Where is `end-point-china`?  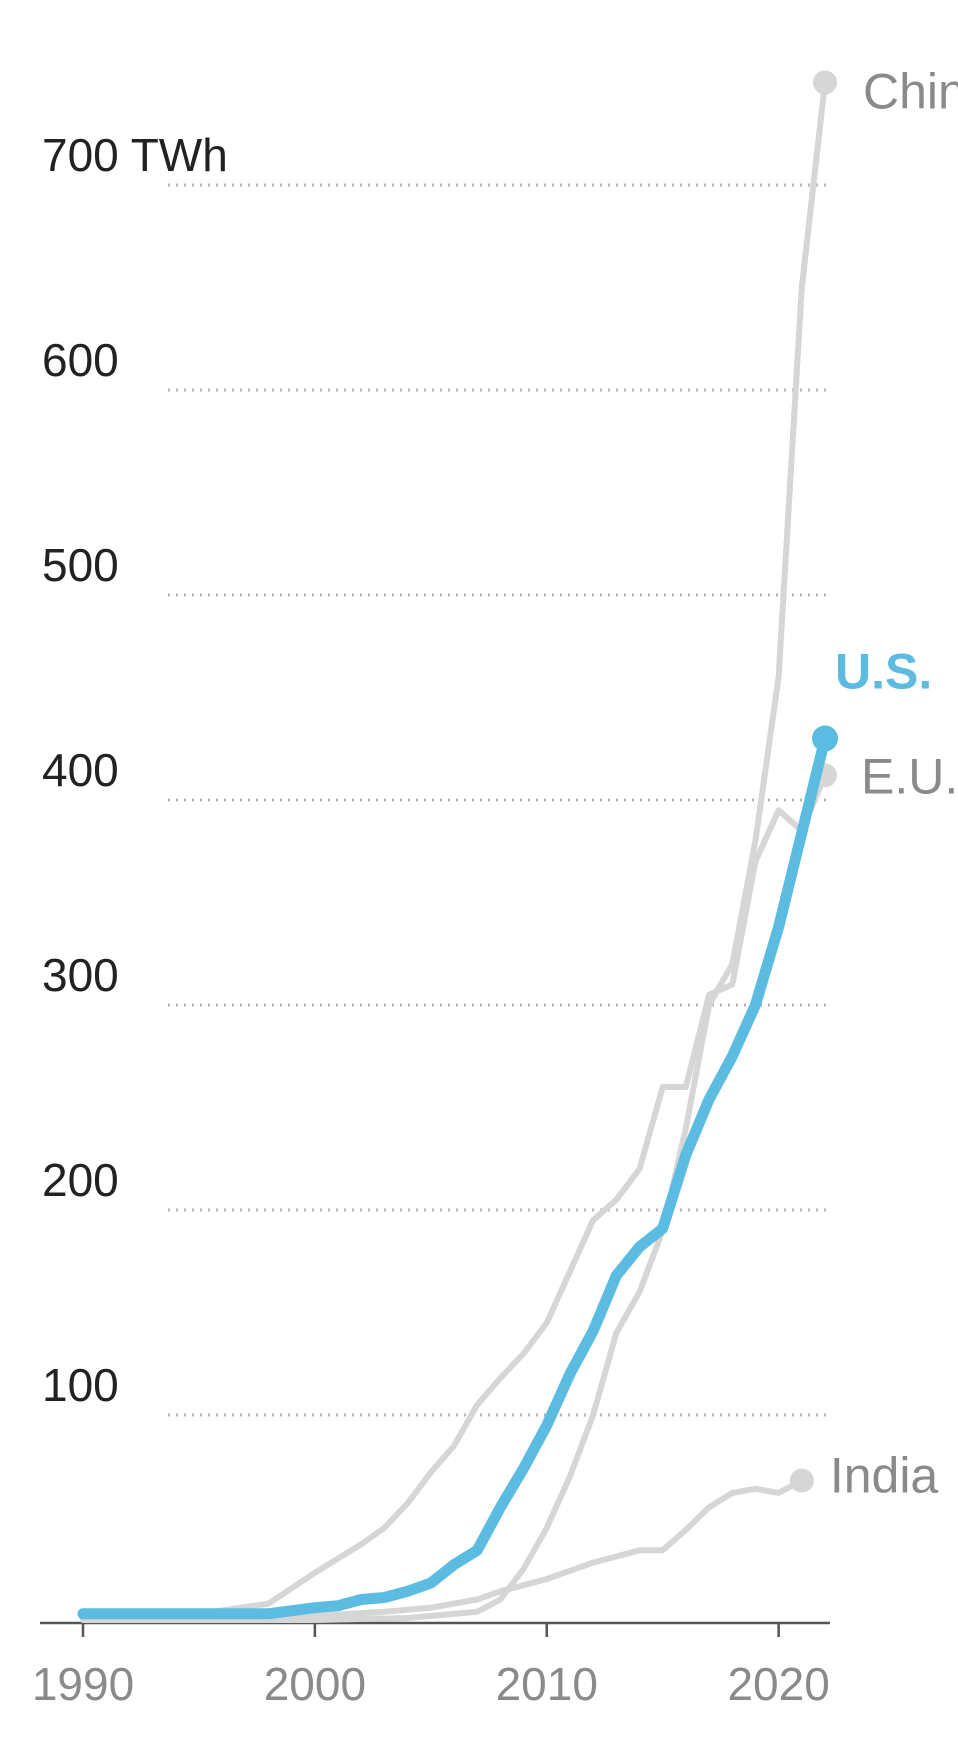
end-point-china is located at coordinates (825, 82).